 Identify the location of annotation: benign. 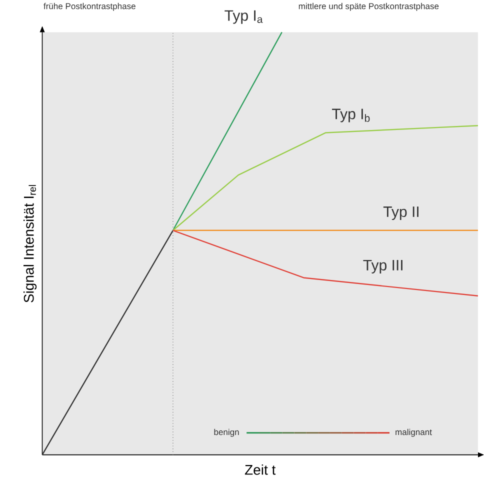
(226, 432).